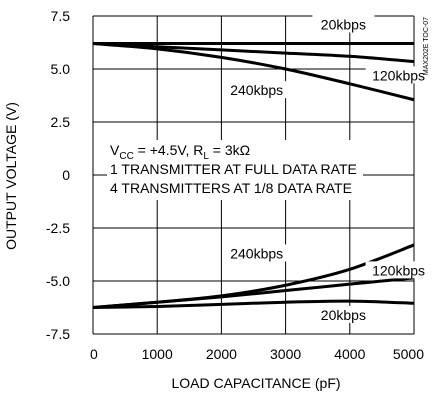  What do you see at coordinates (349, 354) in the screenshot?
I see `x-tick-label: 4000` at bounding box center [349, 354].